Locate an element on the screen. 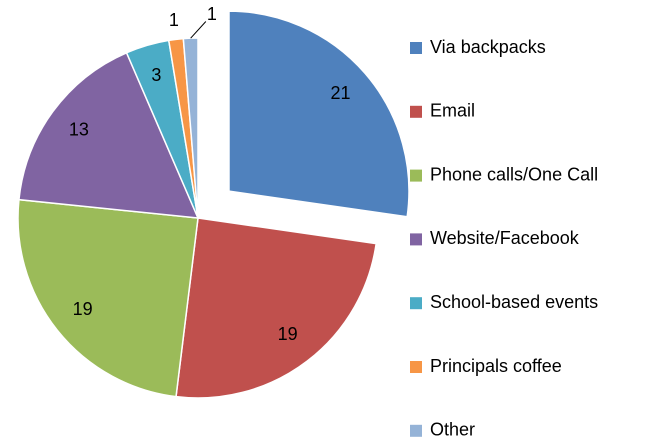 The image size is (660, 443). data-label: 3 is located at coordinates (156, 75).